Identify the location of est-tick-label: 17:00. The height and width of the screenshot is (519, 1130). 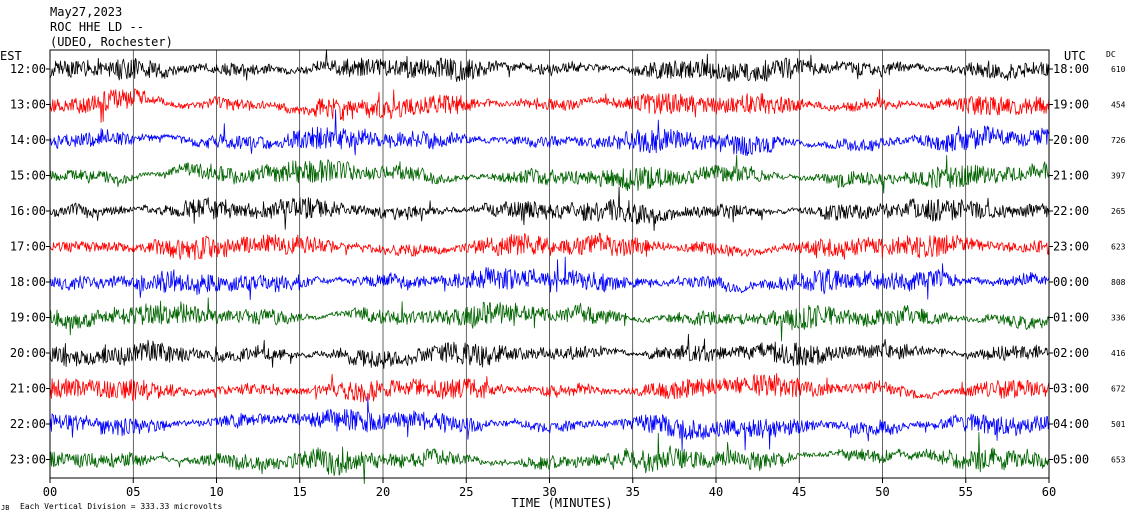
(28, 247).